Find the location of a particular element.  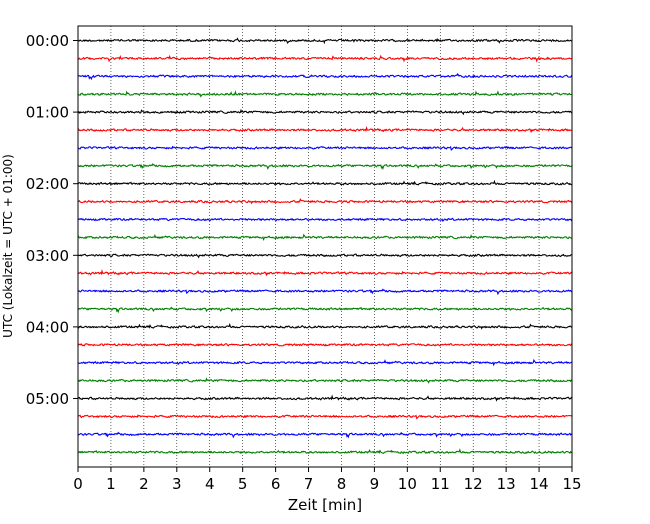

y-tick-label: 02:00 is located at coordinates (47, 184).